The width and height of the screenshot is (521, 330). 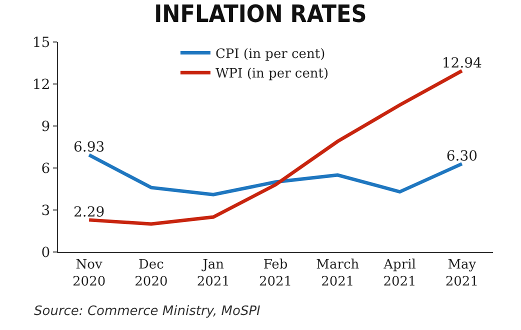 What do you see at coordinates (260, 14) in the screenshot?
I see `chart-title: INFLATION RATES` at bounding box center [260, 14].